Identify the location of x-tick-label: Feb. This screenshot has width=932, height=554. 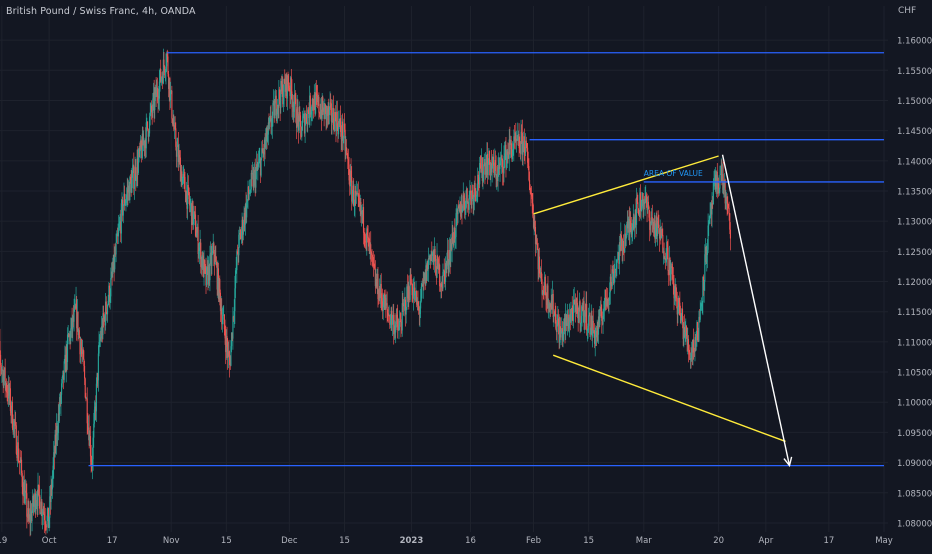
(533, 541).